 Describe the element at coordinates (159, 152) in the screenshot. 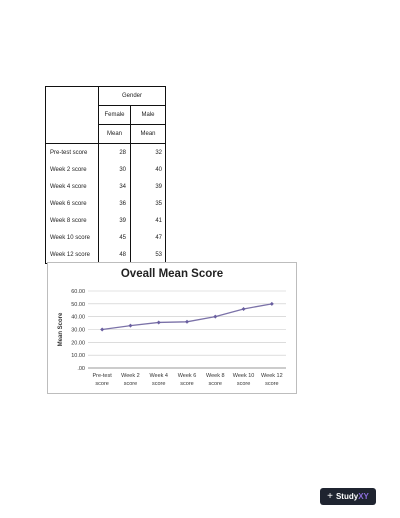

I see `male-mean-value: 32` at that location.